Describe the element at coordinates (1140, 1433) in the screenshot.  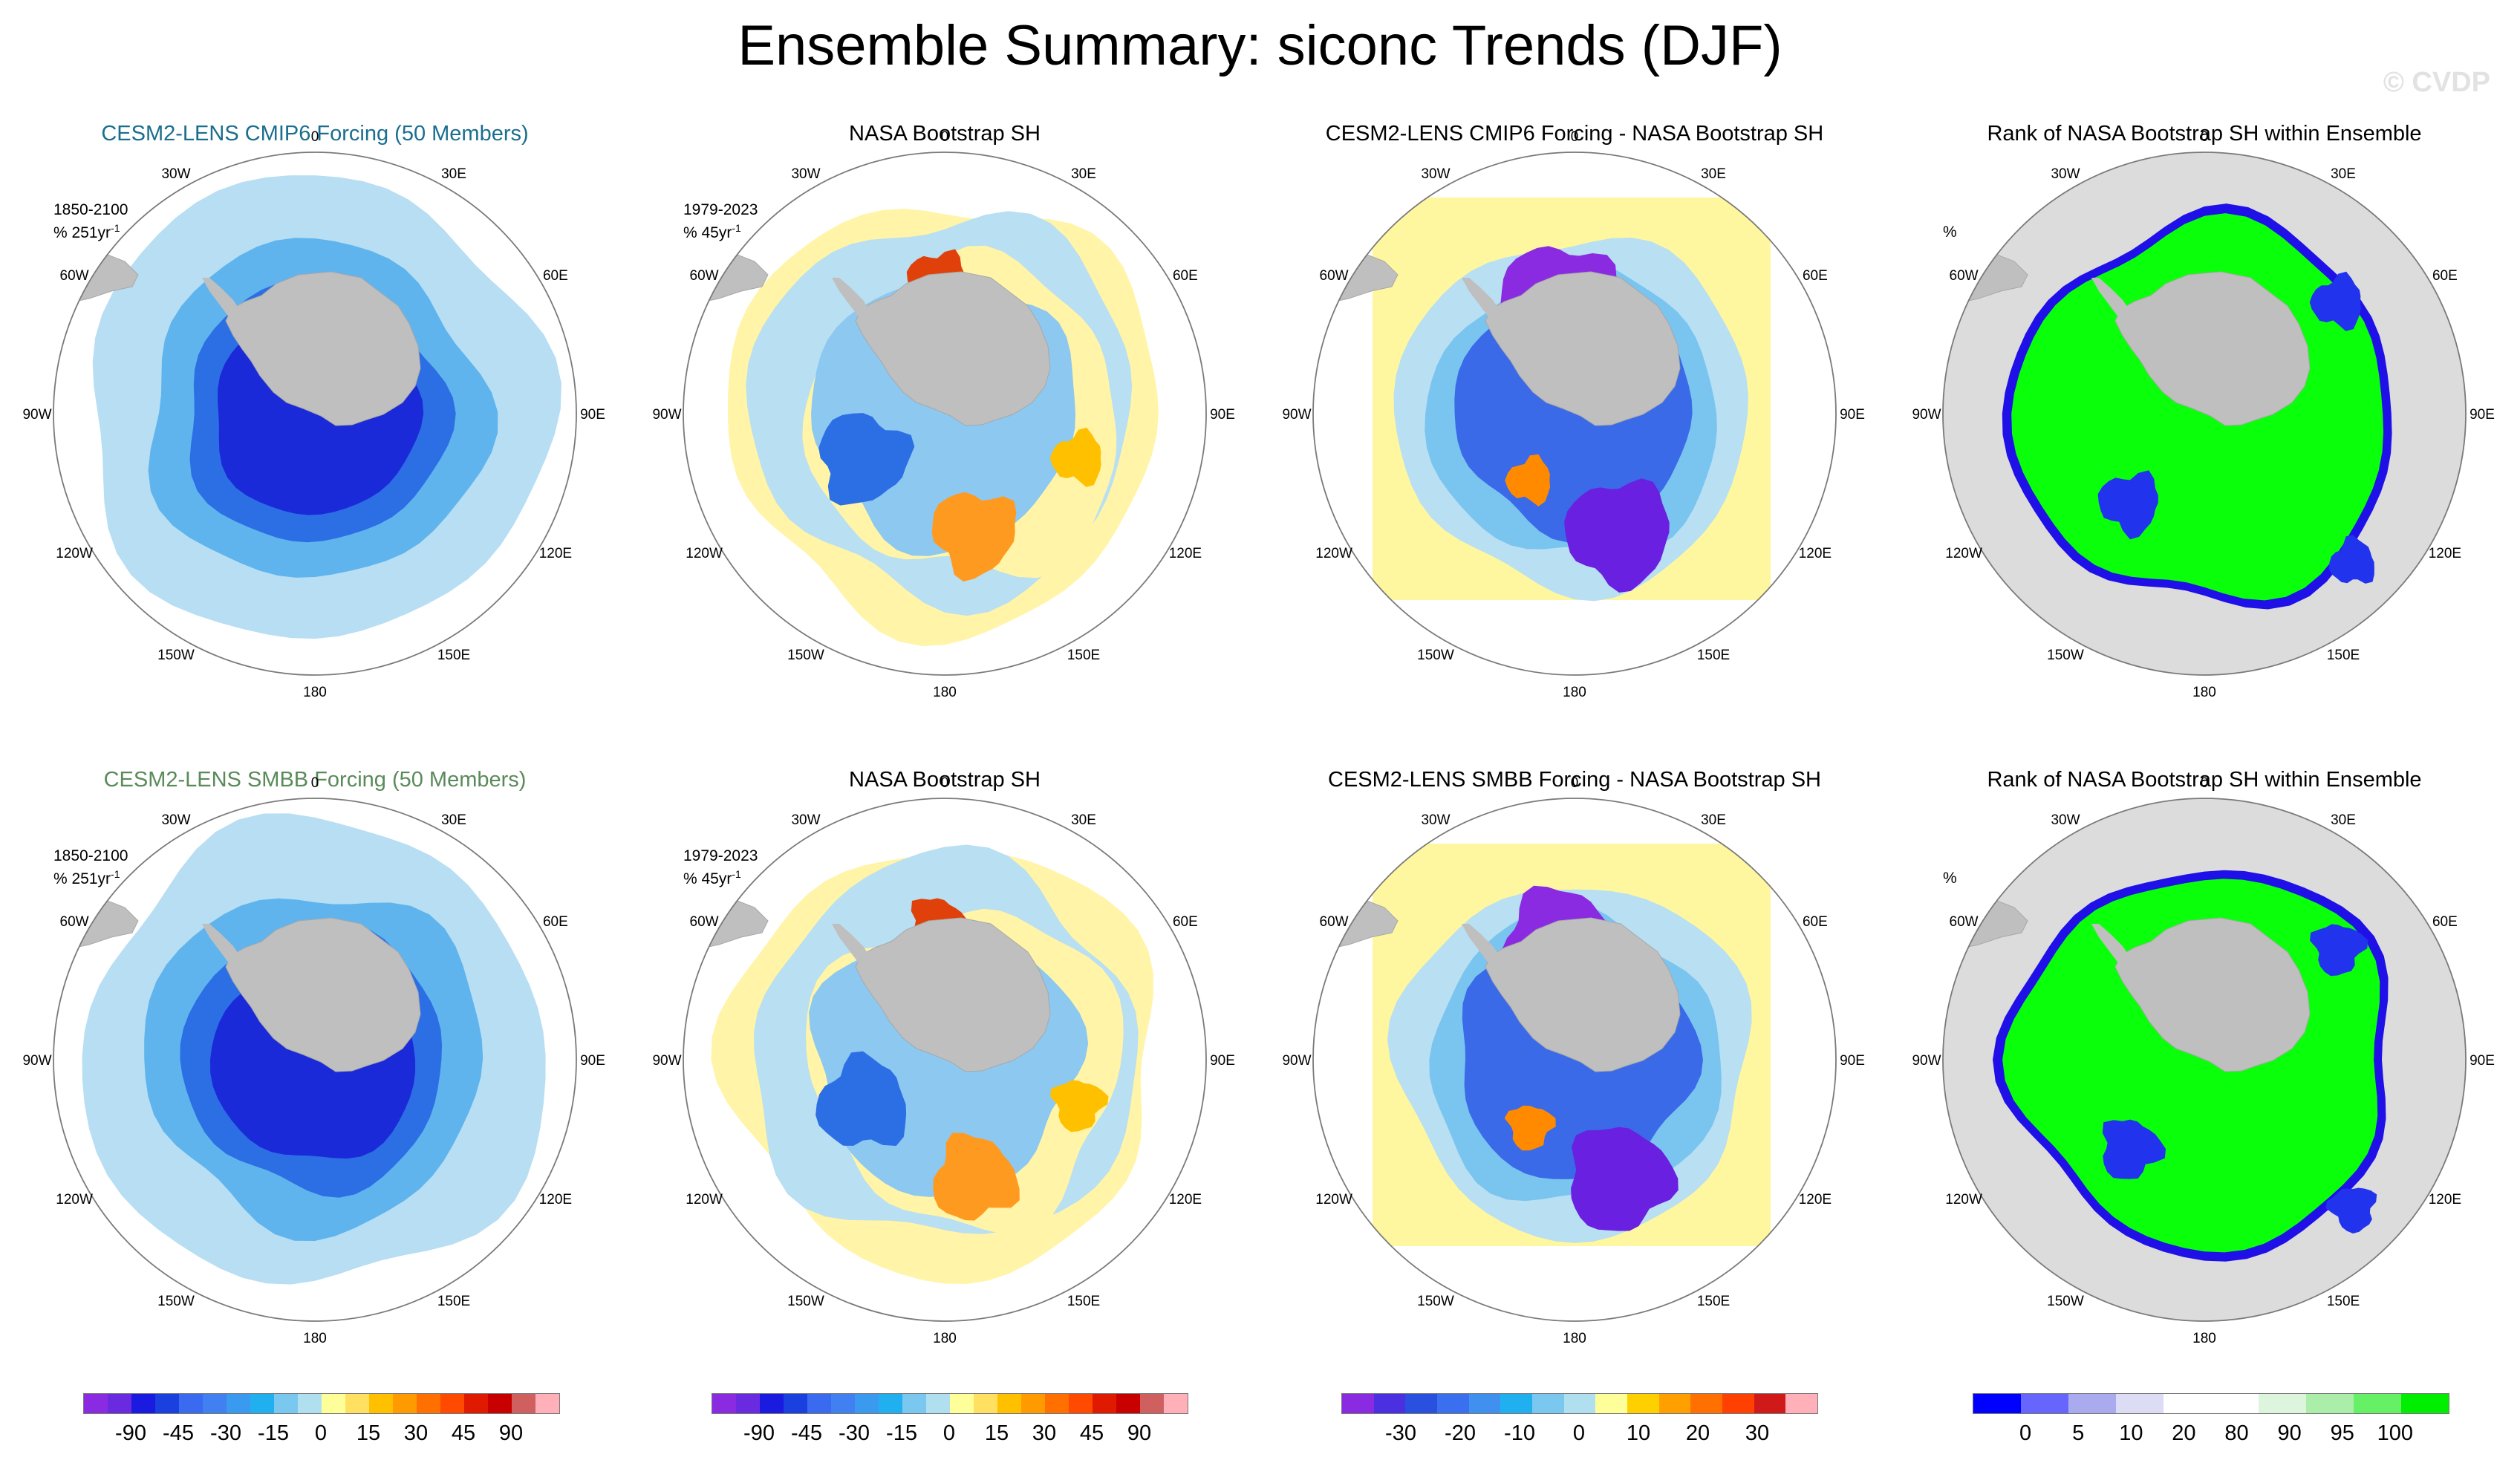
I see `colorbar-tick-label: 90` at that location.